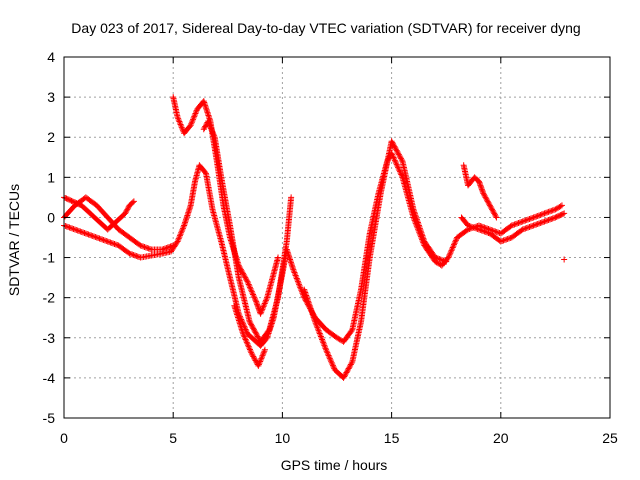 Image resolution: width=640 pixels, height=480 pixels. What do you see at coordinates (49, 298) in the screenshot?
I see `y-tick-label: -2` at bounding box center [49, 298].